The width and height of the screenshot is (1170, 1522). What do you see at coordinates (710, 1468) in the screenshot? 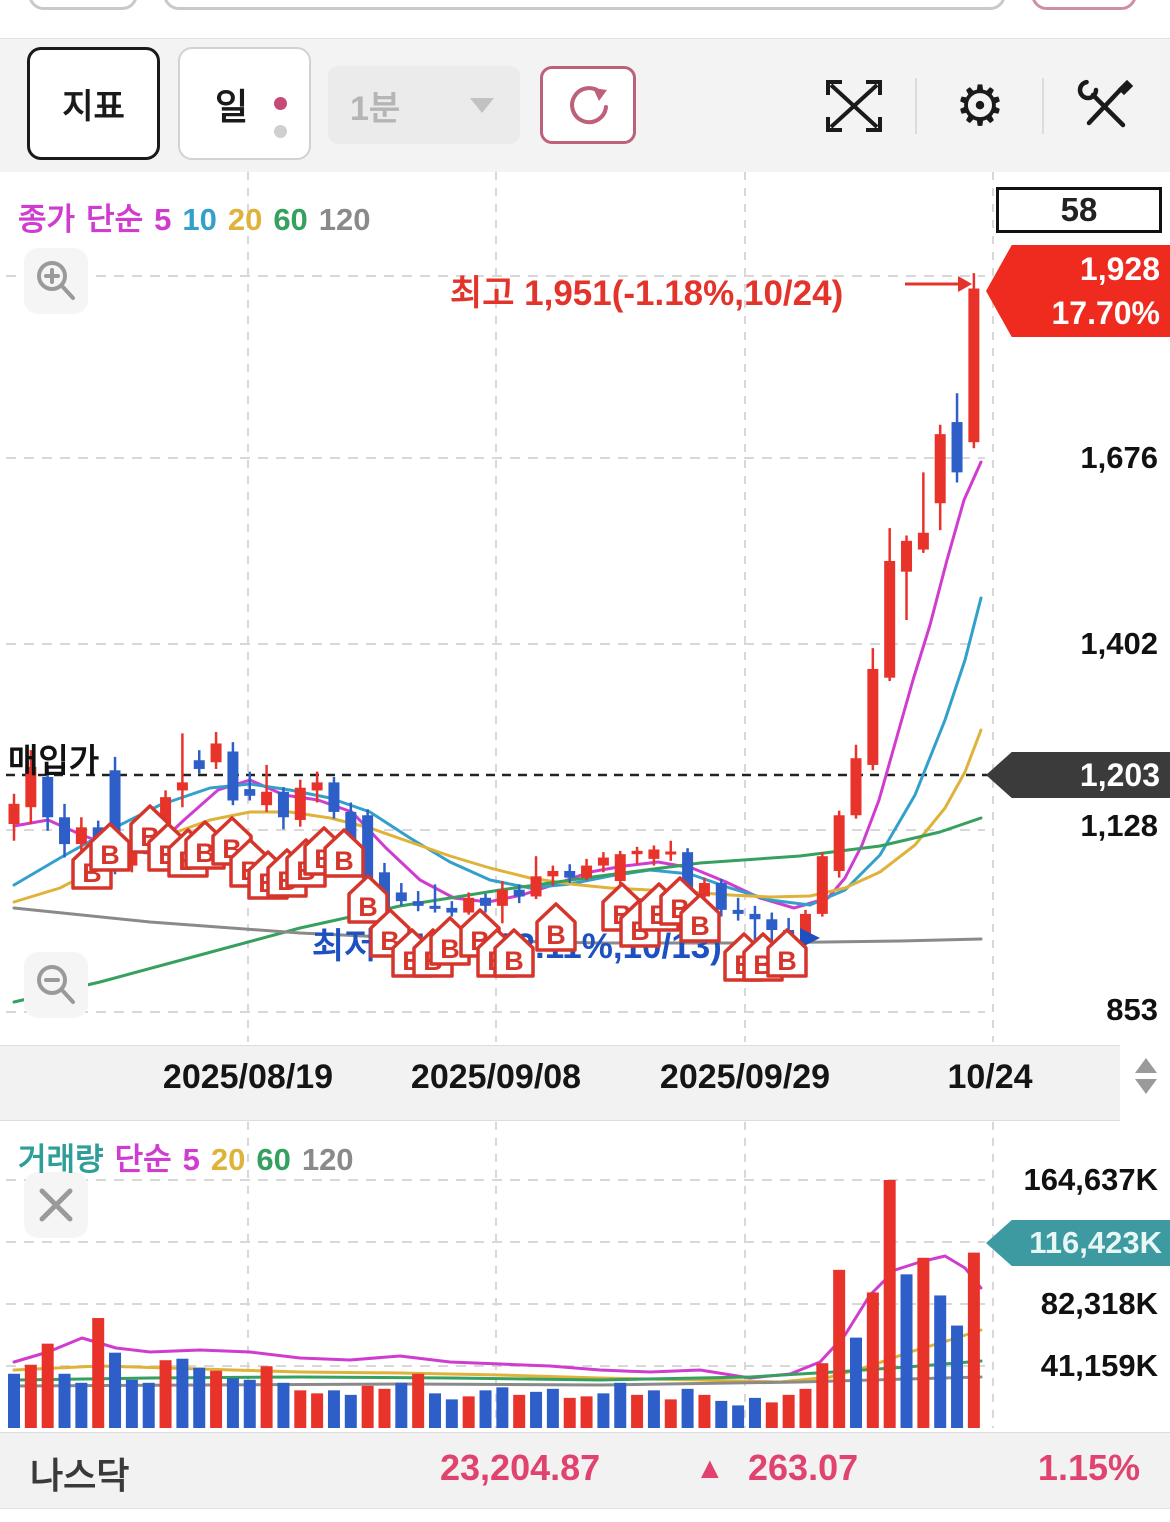
I see `index-change-arrow-icon: ▲` at bounding box center [710, 1468].